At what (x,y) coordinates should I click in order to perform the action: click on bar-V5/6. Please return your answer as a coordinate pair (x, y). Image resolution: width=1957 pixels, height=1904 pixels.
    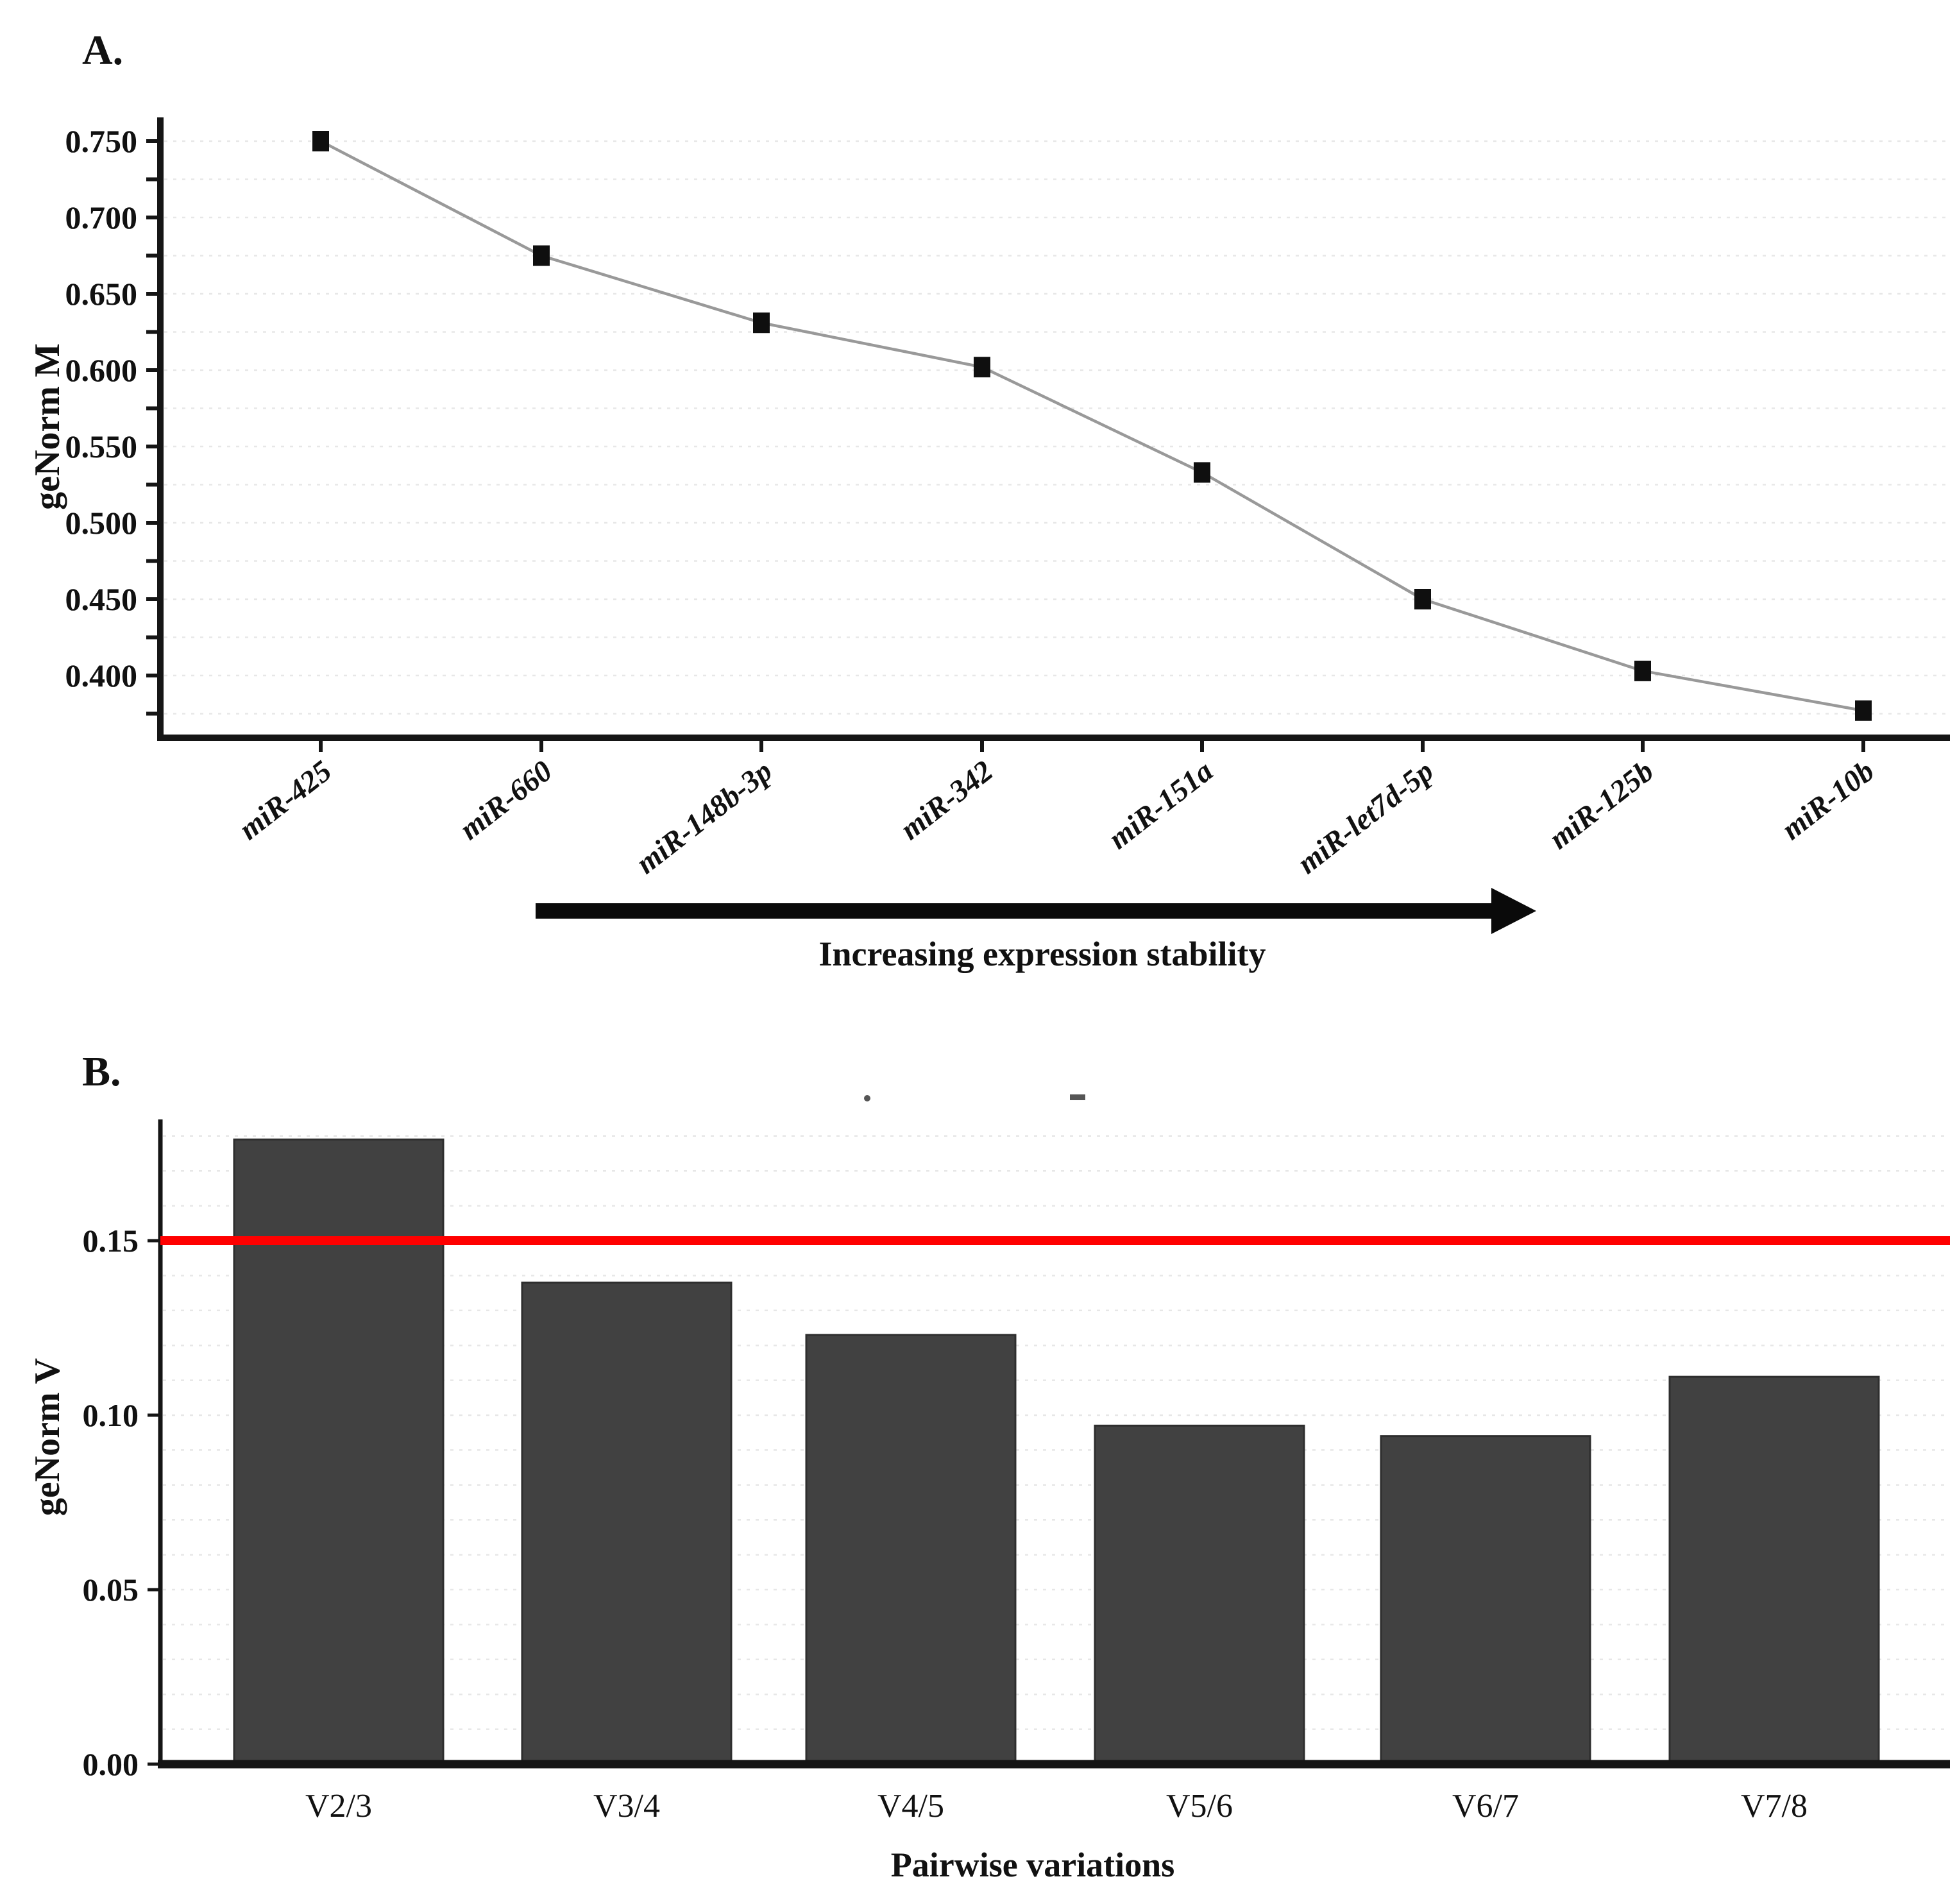
    Looking at the image, I should click on (1199, 1594).